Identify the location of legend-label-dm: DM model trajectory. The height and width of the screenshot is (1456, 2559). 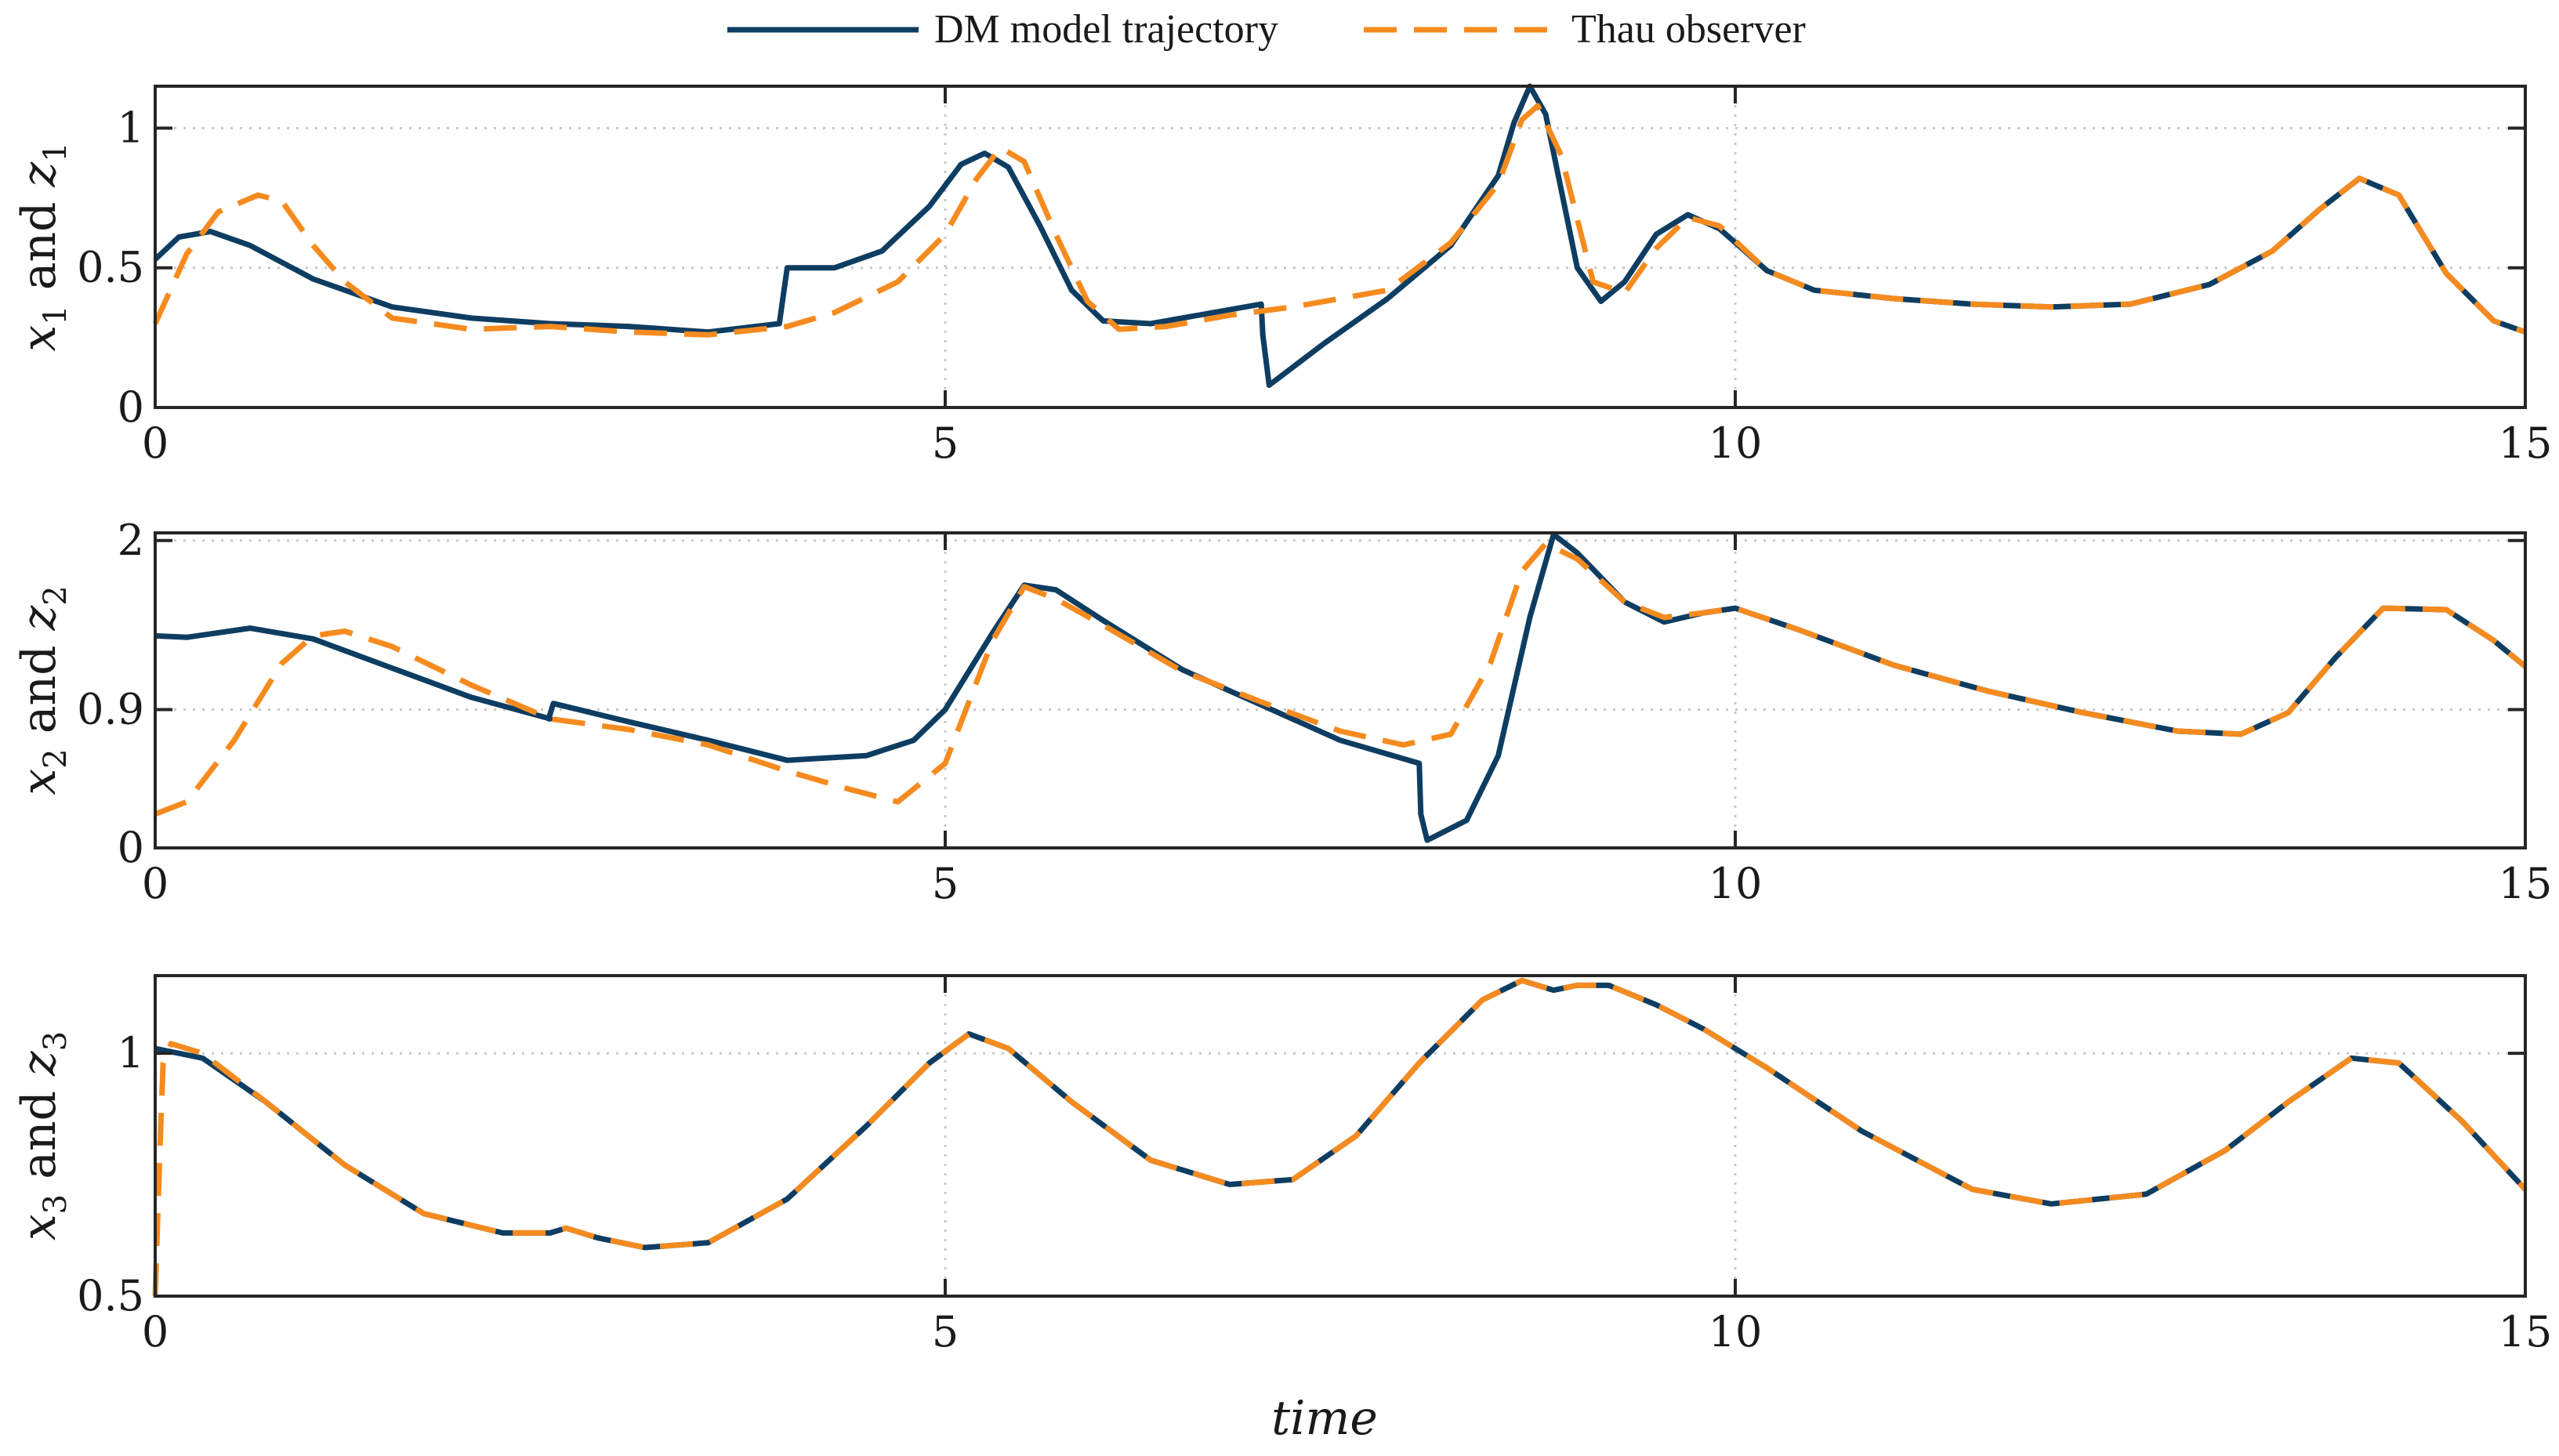
(1106, 29).